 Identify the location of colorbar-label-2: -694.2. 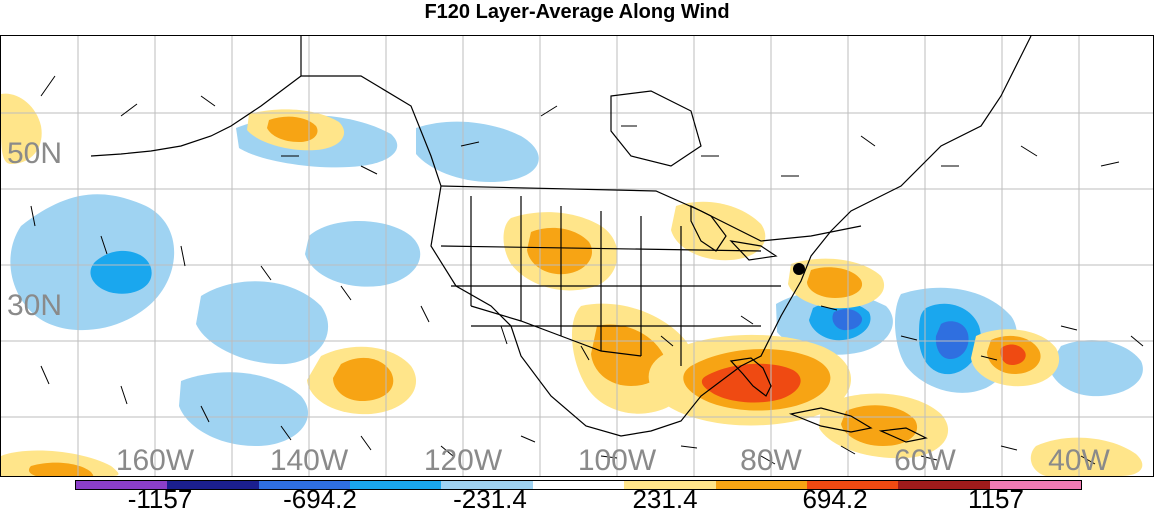
(320, 499).